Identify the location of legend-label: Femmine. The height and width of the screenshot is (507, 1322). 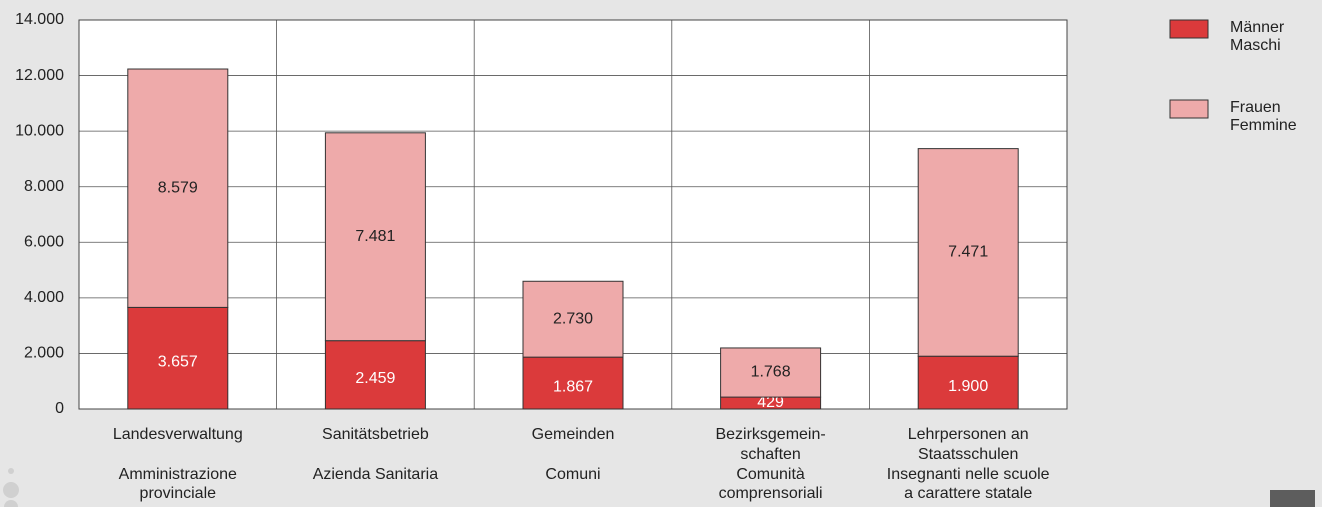
(1263, 125).